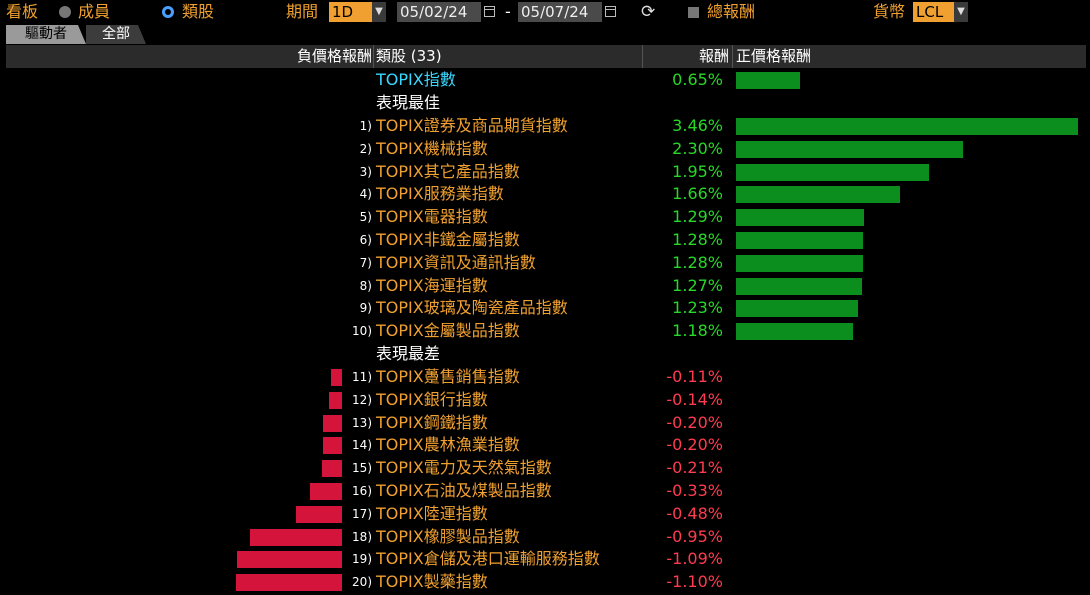  I want to click on row-sector-name: TOPIX躉售銷售指數, so click(448, 376).